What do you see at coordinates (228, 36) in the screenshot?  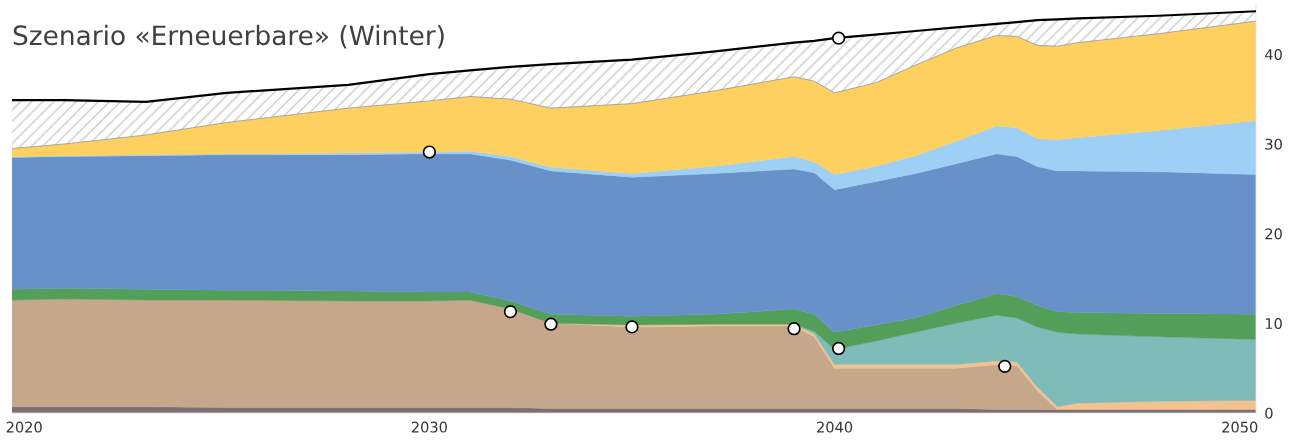 I see `text: Szenario «Erneuerbare» (Winter)` at bounding box center [228, 36].